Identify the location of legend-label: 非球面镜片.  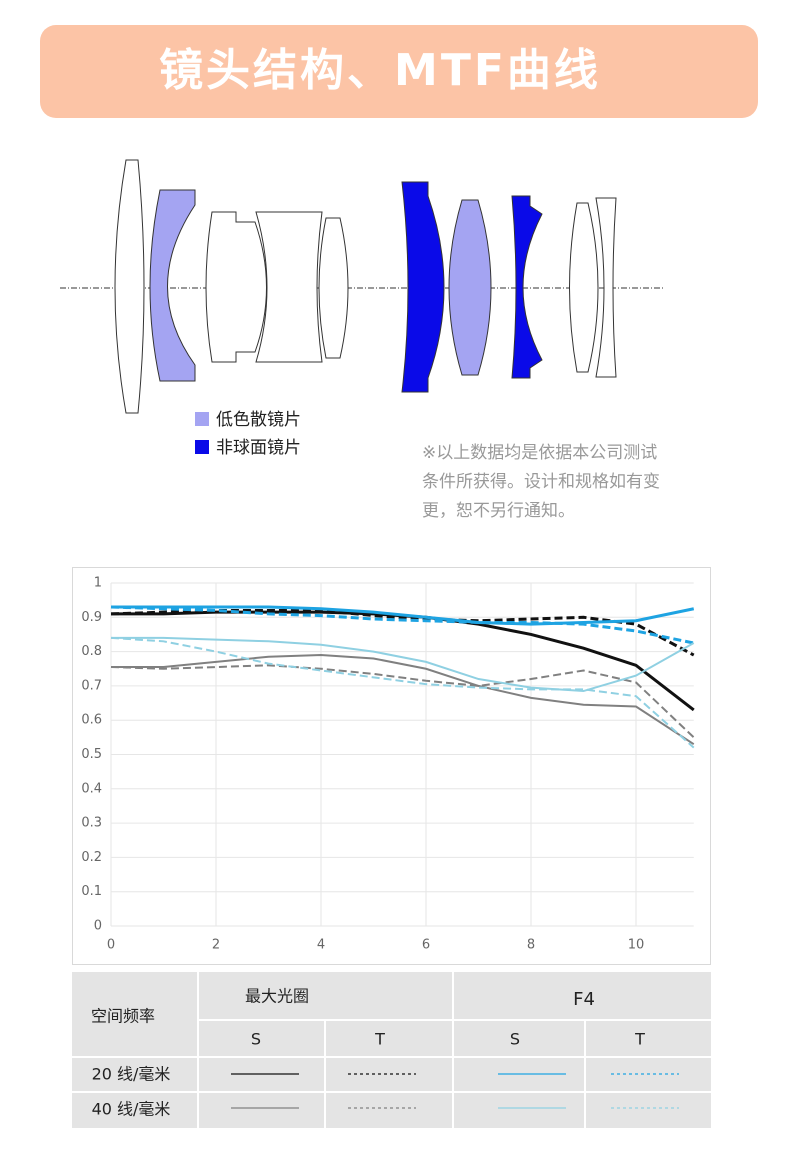
(258, 448).